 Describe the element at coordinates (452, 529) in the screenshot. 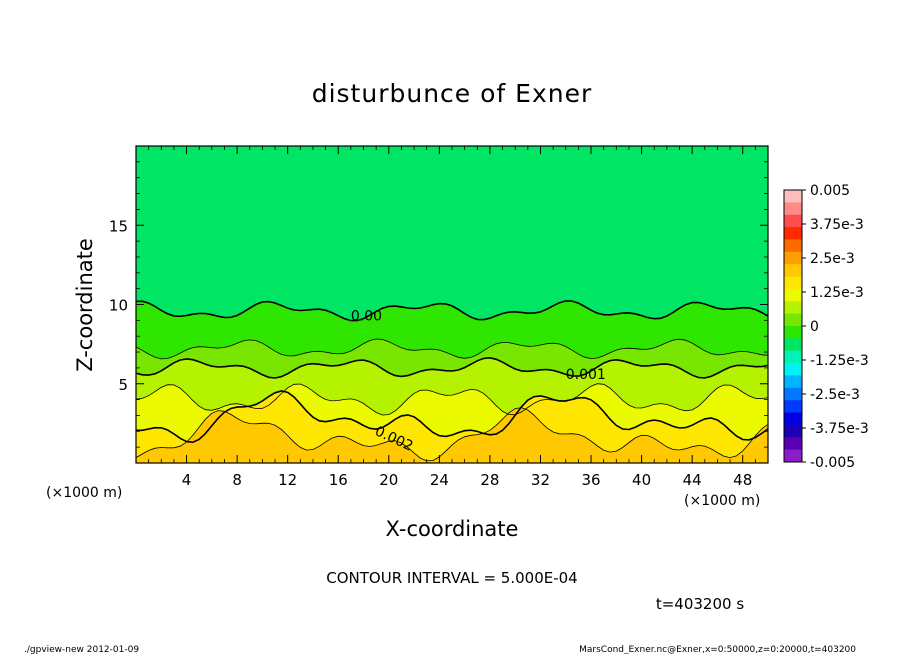

I see `x-axis-label: X-coordinate` at that location.